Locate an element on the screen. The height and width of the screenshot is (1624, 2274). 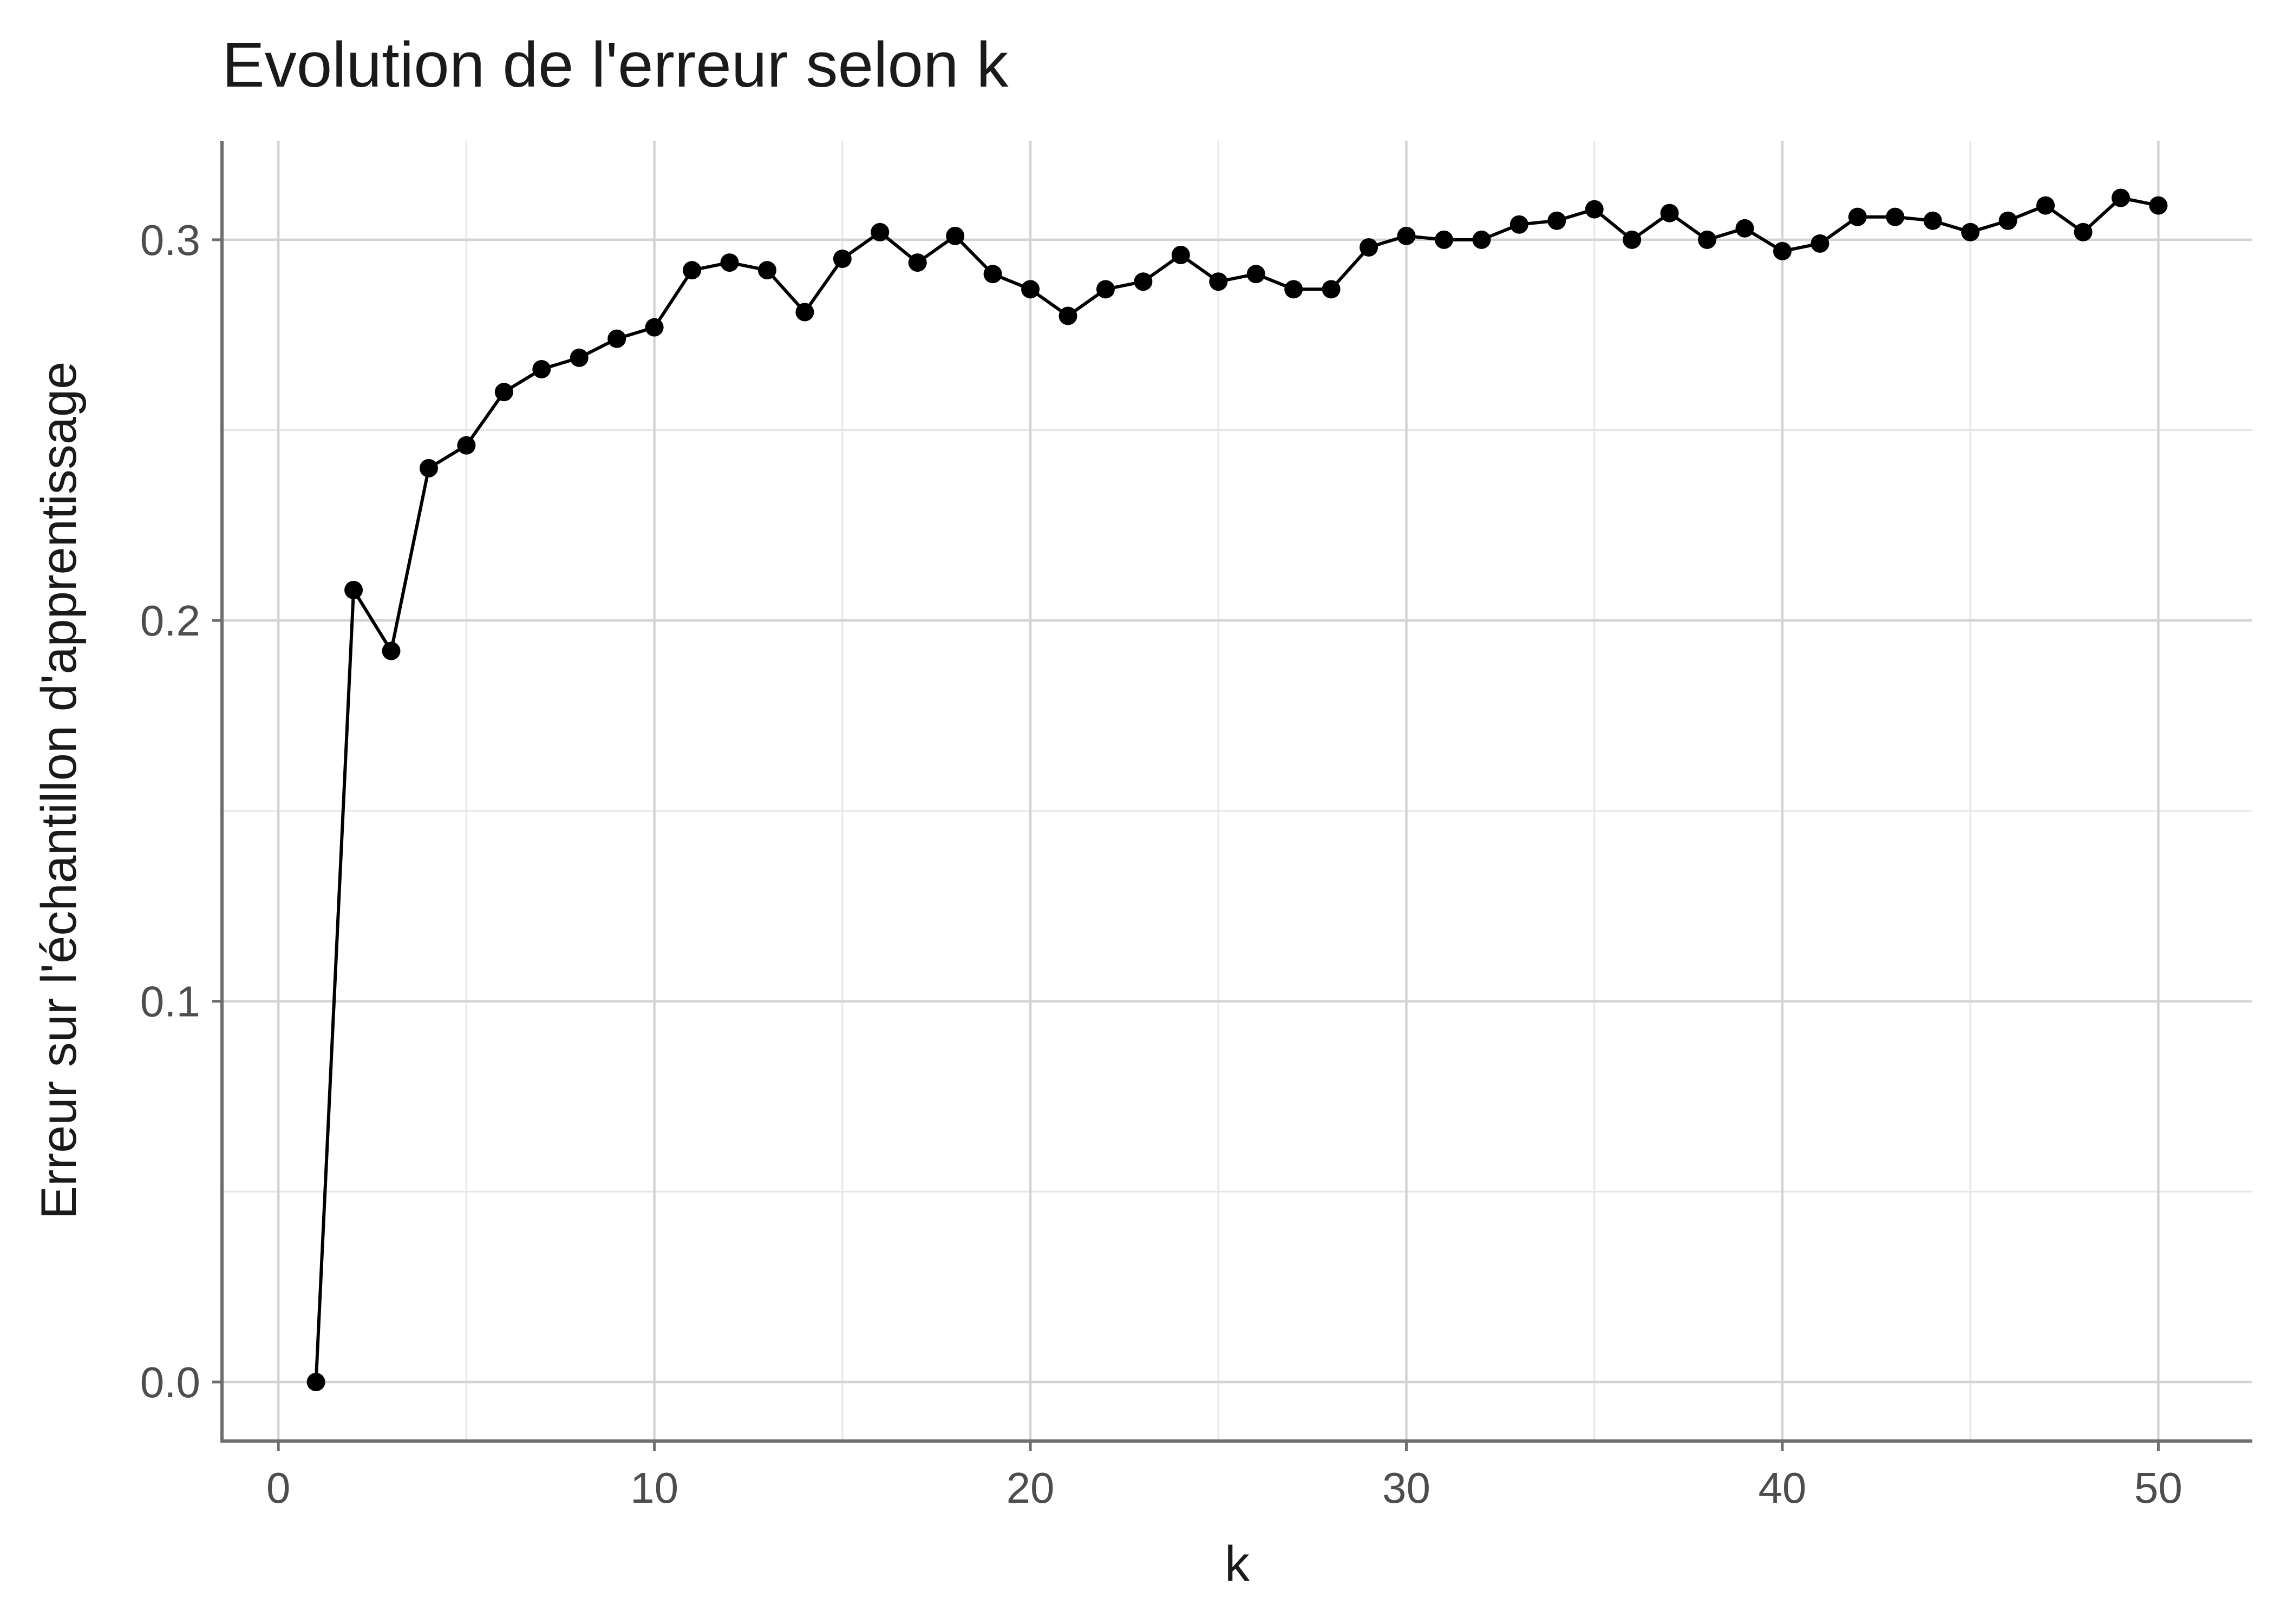
x-tick-label: 20 is located at coordinates (1031, 1488).